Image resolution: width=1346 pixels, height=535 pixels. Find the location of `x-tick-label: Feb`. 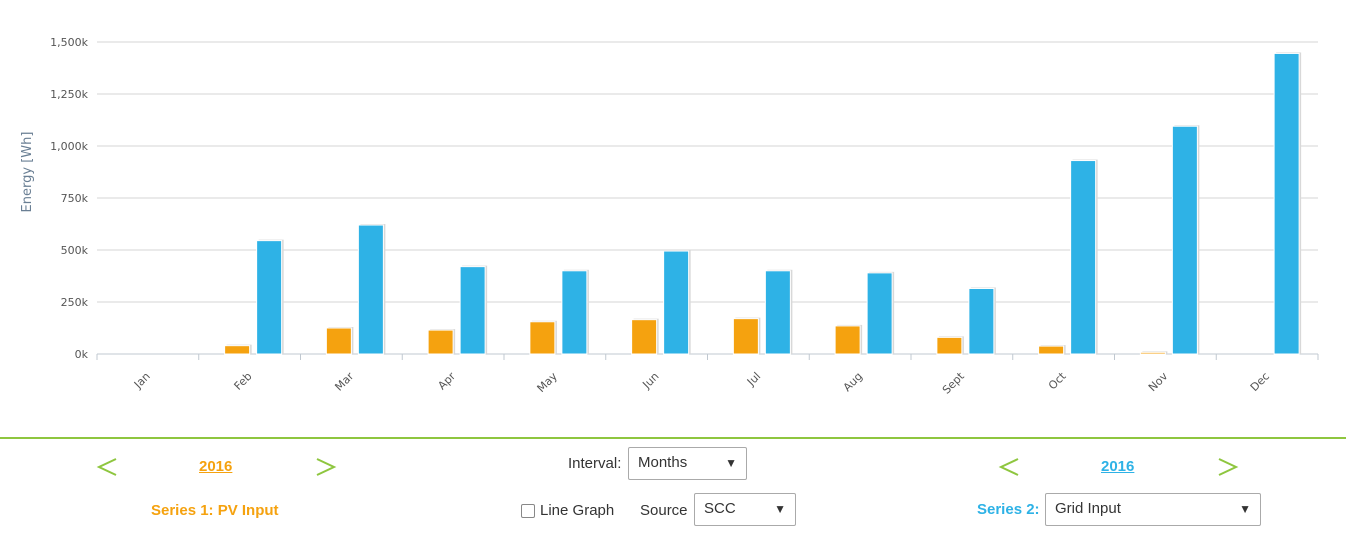

x-tick-label: Feb is located at coordinates (243, 381).